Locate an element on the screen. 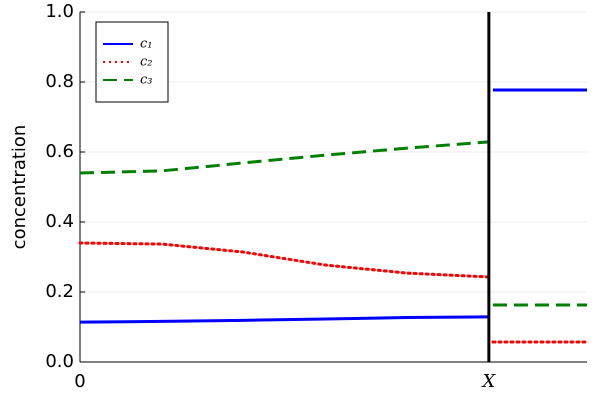 The height and width of the screenshot is (400, 600). y-tick-label: 1.0 is located at coordinates (59, 11).